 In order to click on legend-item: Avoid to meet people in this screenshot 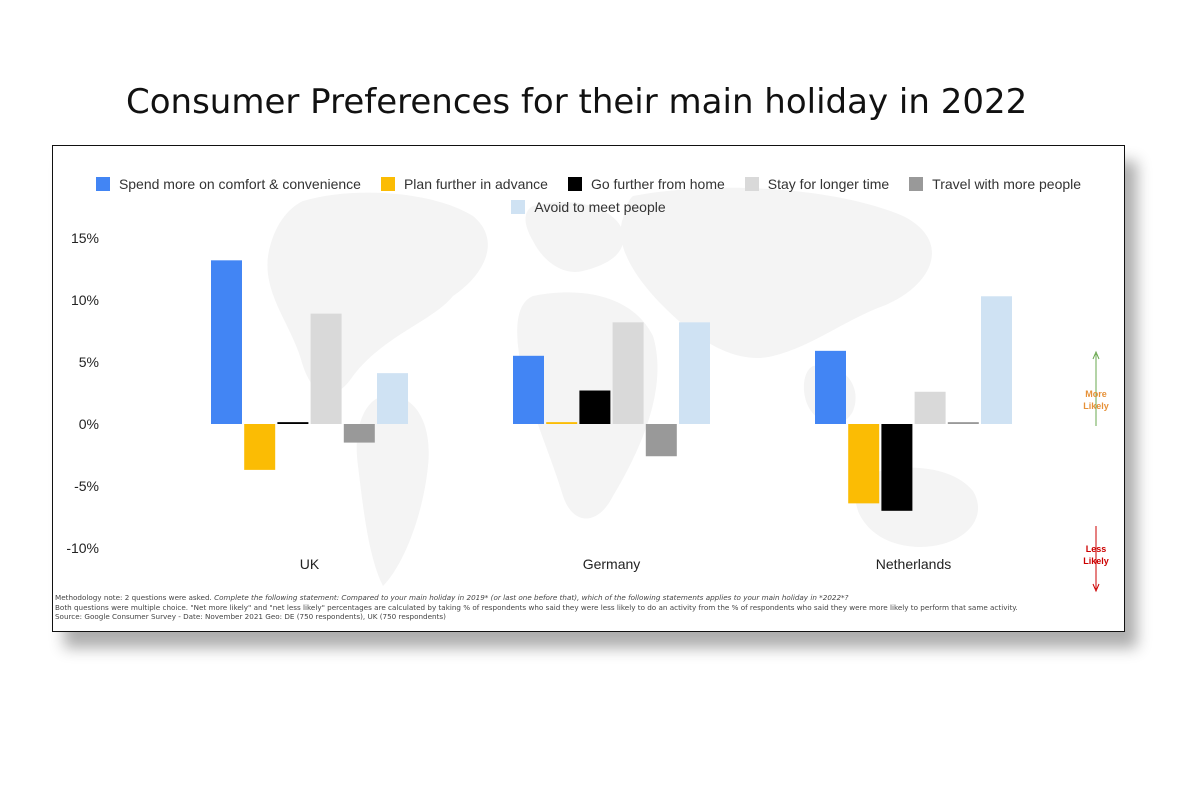, I will do `click(588, 207)`.